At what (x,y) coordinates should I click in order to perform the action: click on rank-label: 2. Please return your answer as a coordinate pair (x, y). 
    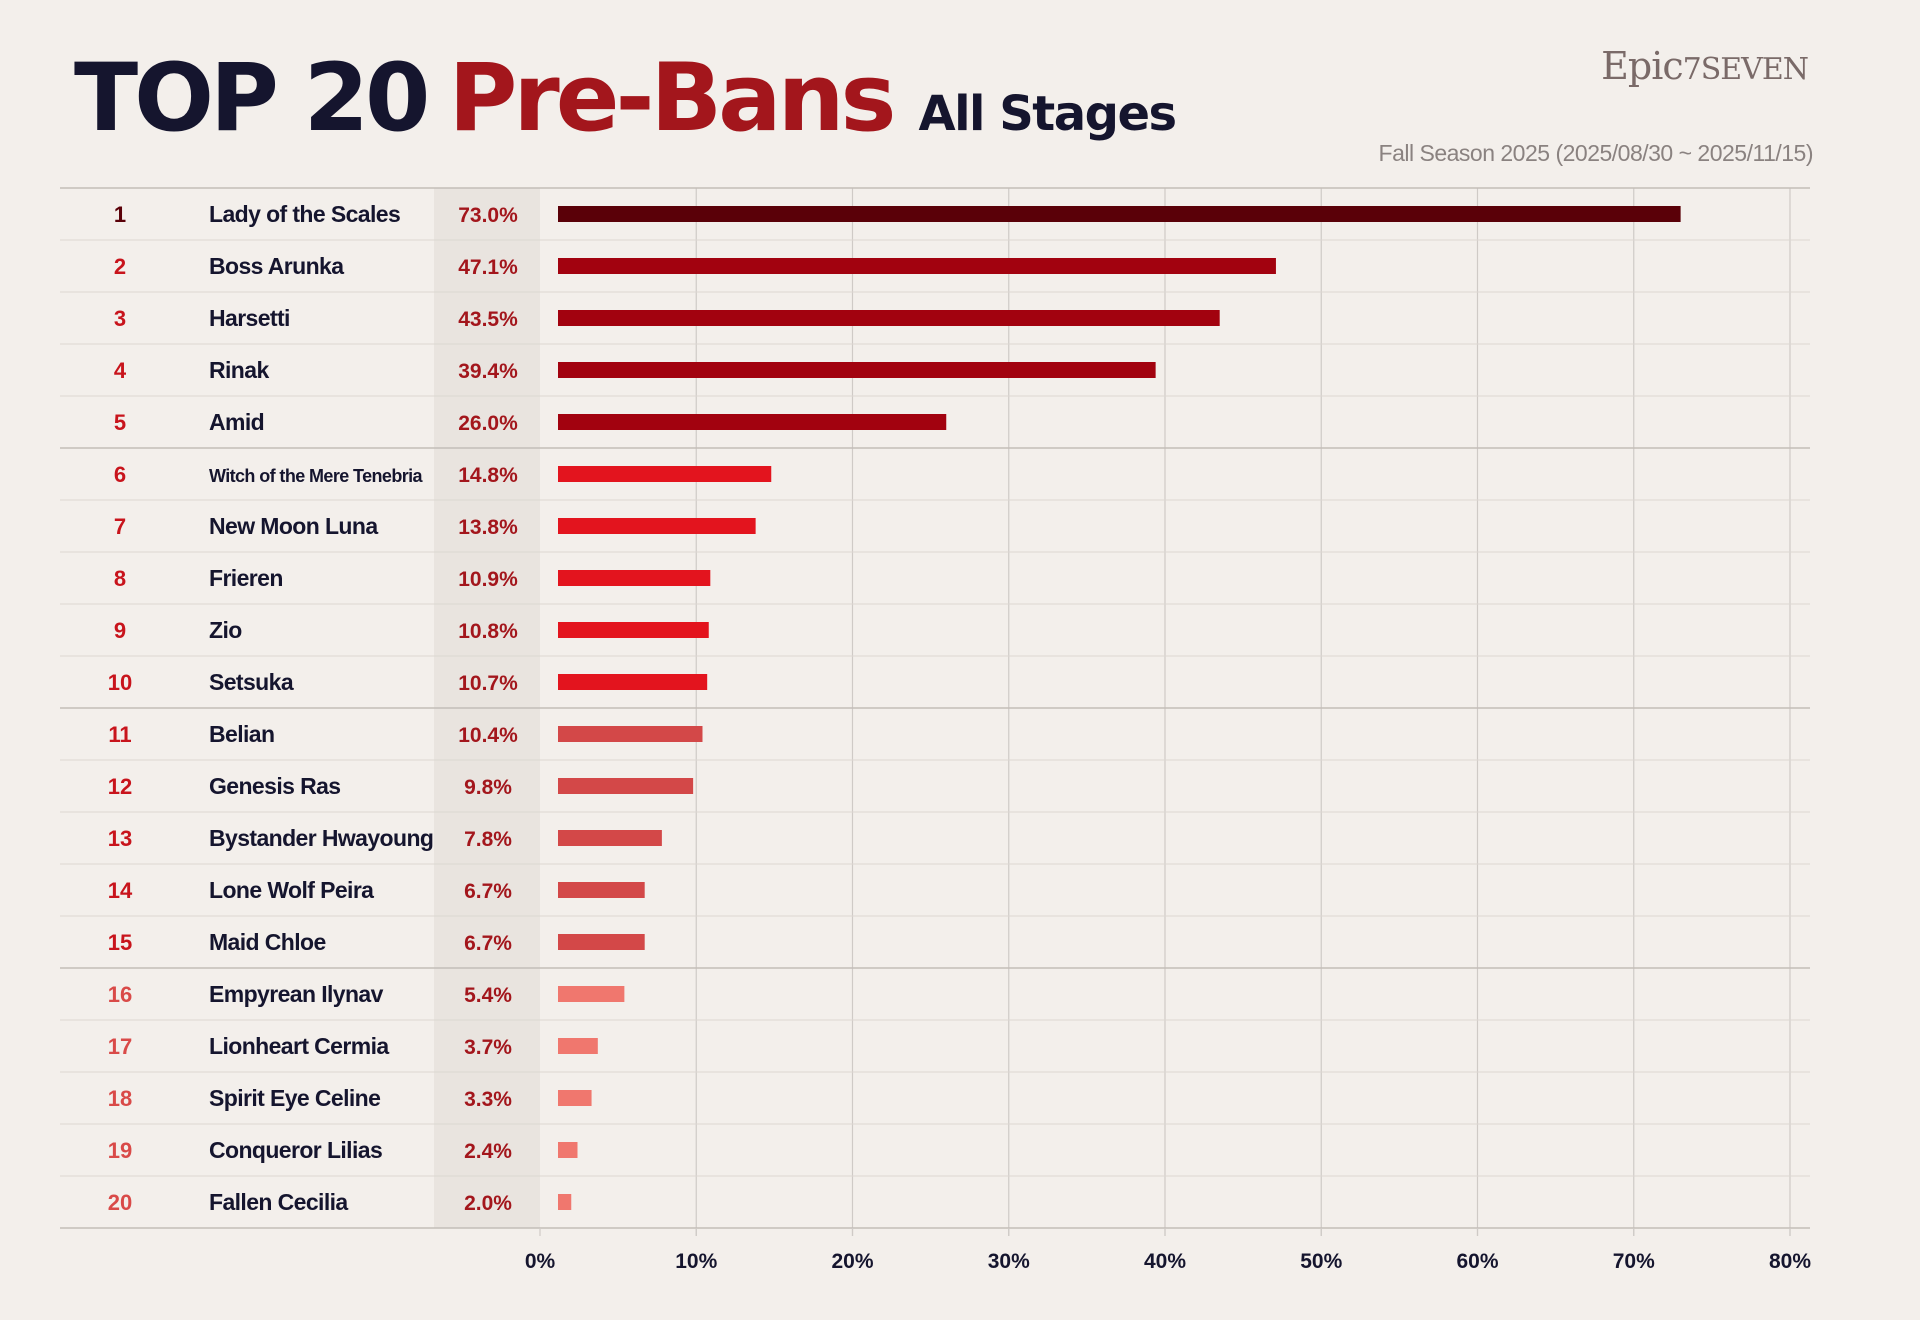
    Looking at the image, I should click on (120, 266).